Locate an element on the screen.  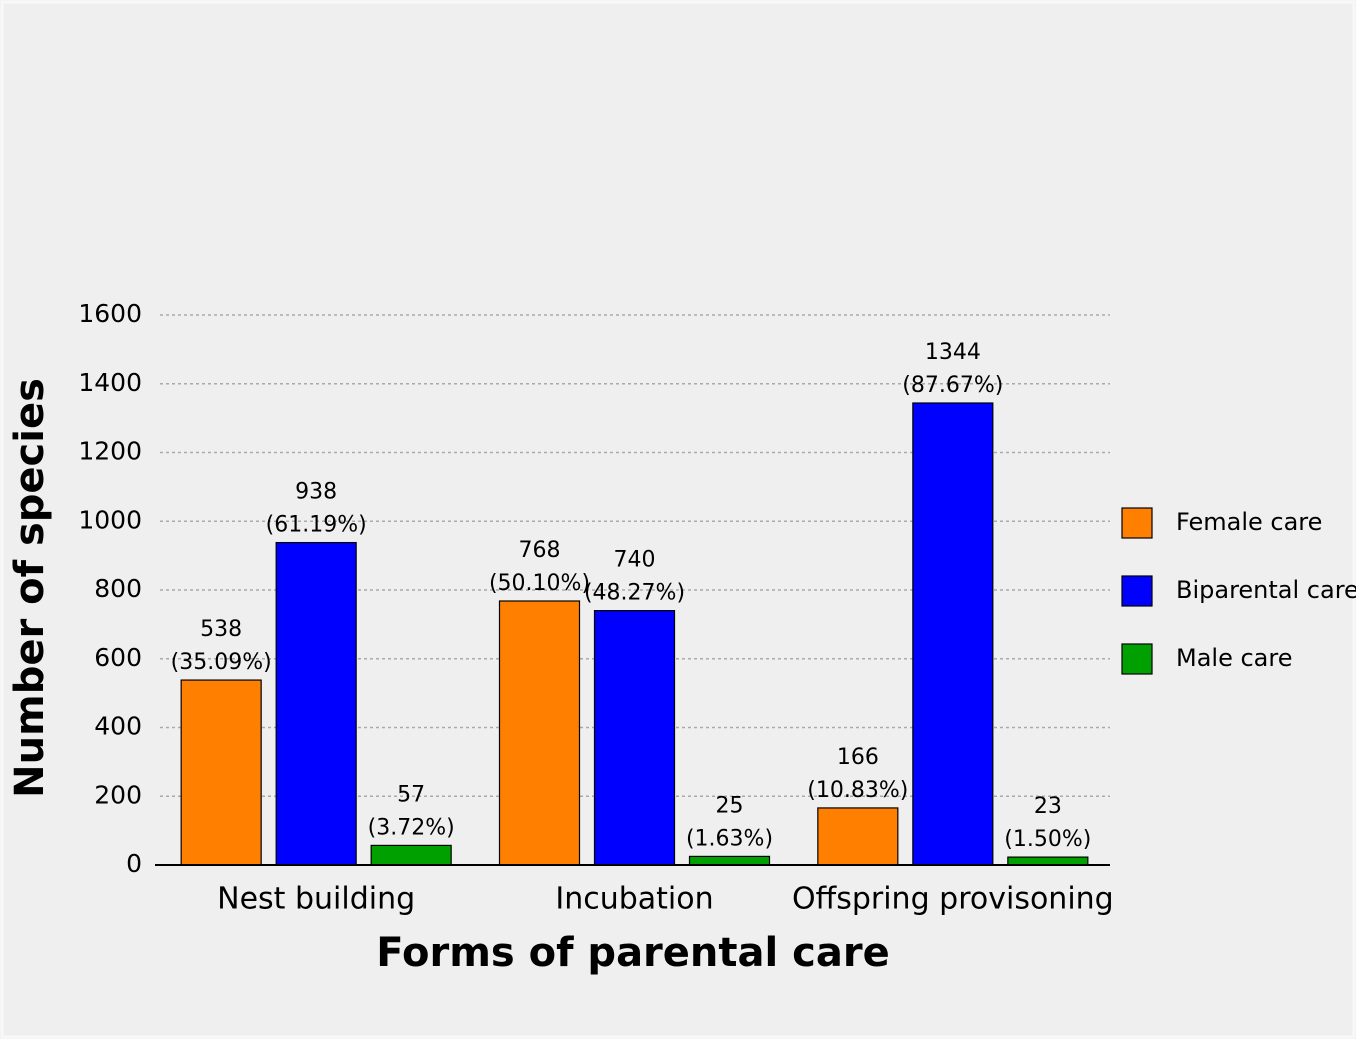
y-tick-label: 400 is located at coordinates (118, 726).